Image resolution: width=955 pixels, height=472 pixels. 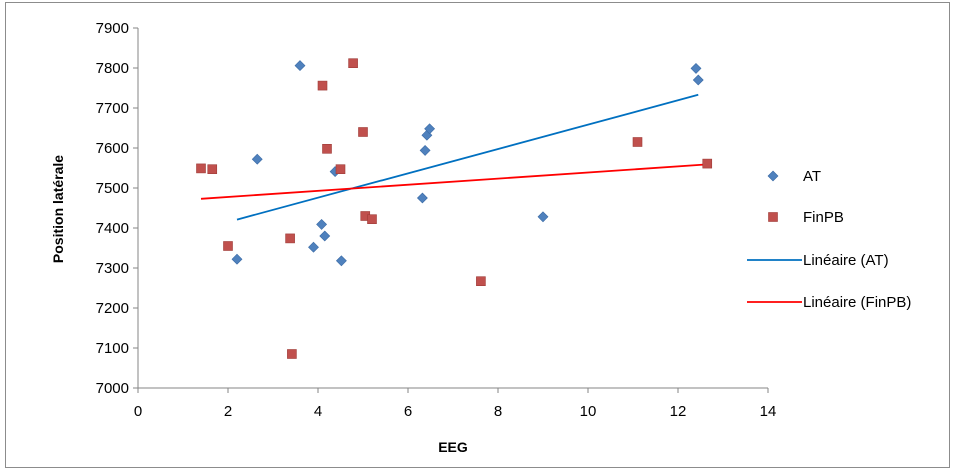 I want to click on y-tick-label: 7800, so click(x=112, y=68).